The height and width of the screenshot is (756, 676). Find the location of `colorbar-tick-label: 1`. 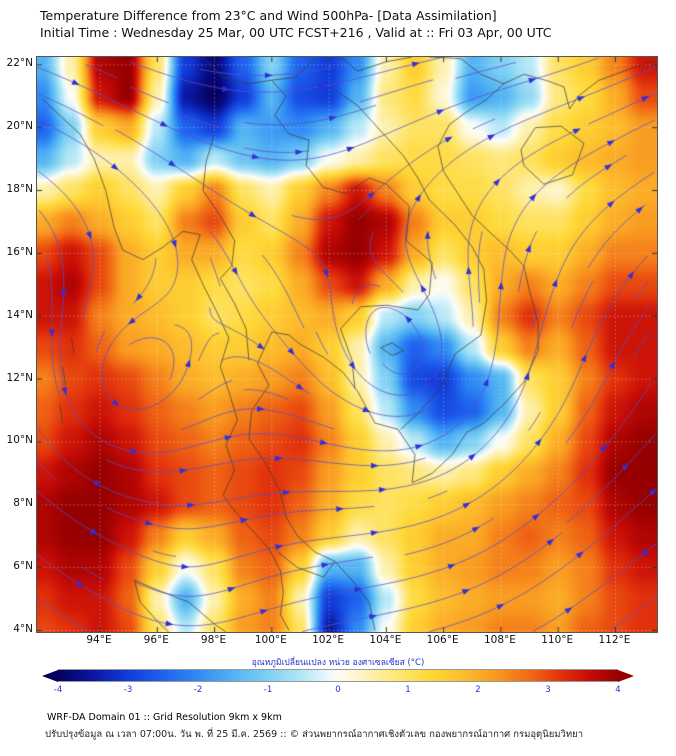

colorbar-tick-label: 1 is located at coordinates (408, 690).